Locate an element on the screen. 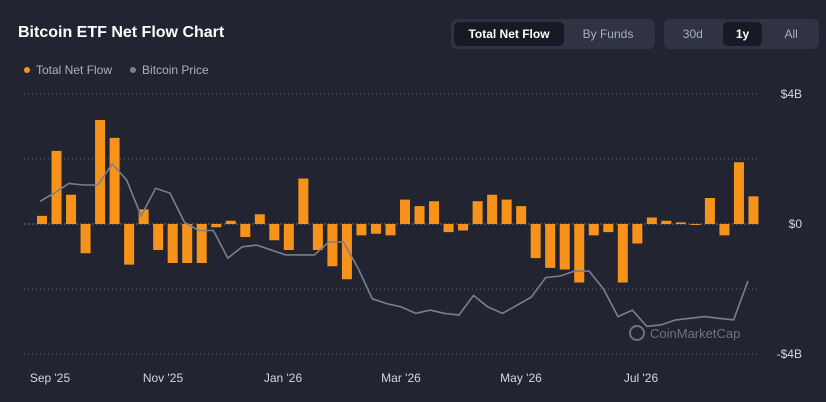 The width and height of the screenshot is (826, 402). x-tick-label: Mar '26 is located at coordinates (401, 378).